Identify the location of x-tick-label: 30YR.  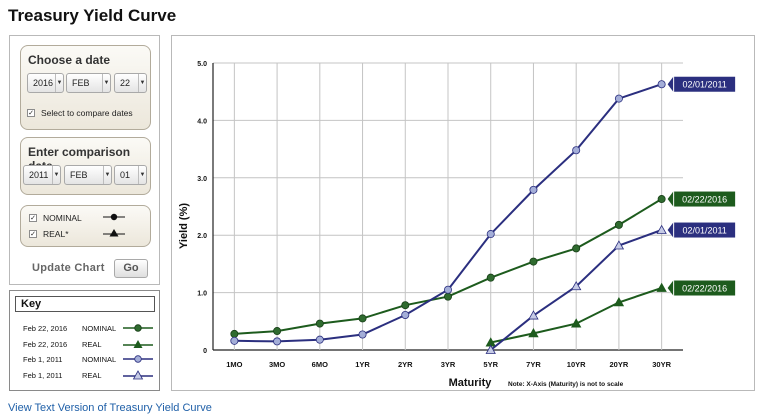
(661, 364).